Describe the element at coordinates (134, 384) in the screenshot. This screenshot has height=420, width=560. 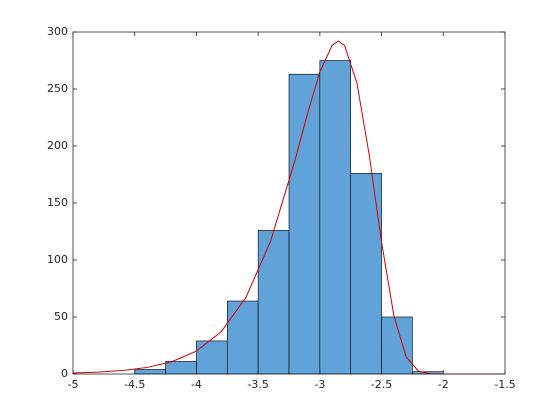
I see `x-tick-label: -4.5` at that location.